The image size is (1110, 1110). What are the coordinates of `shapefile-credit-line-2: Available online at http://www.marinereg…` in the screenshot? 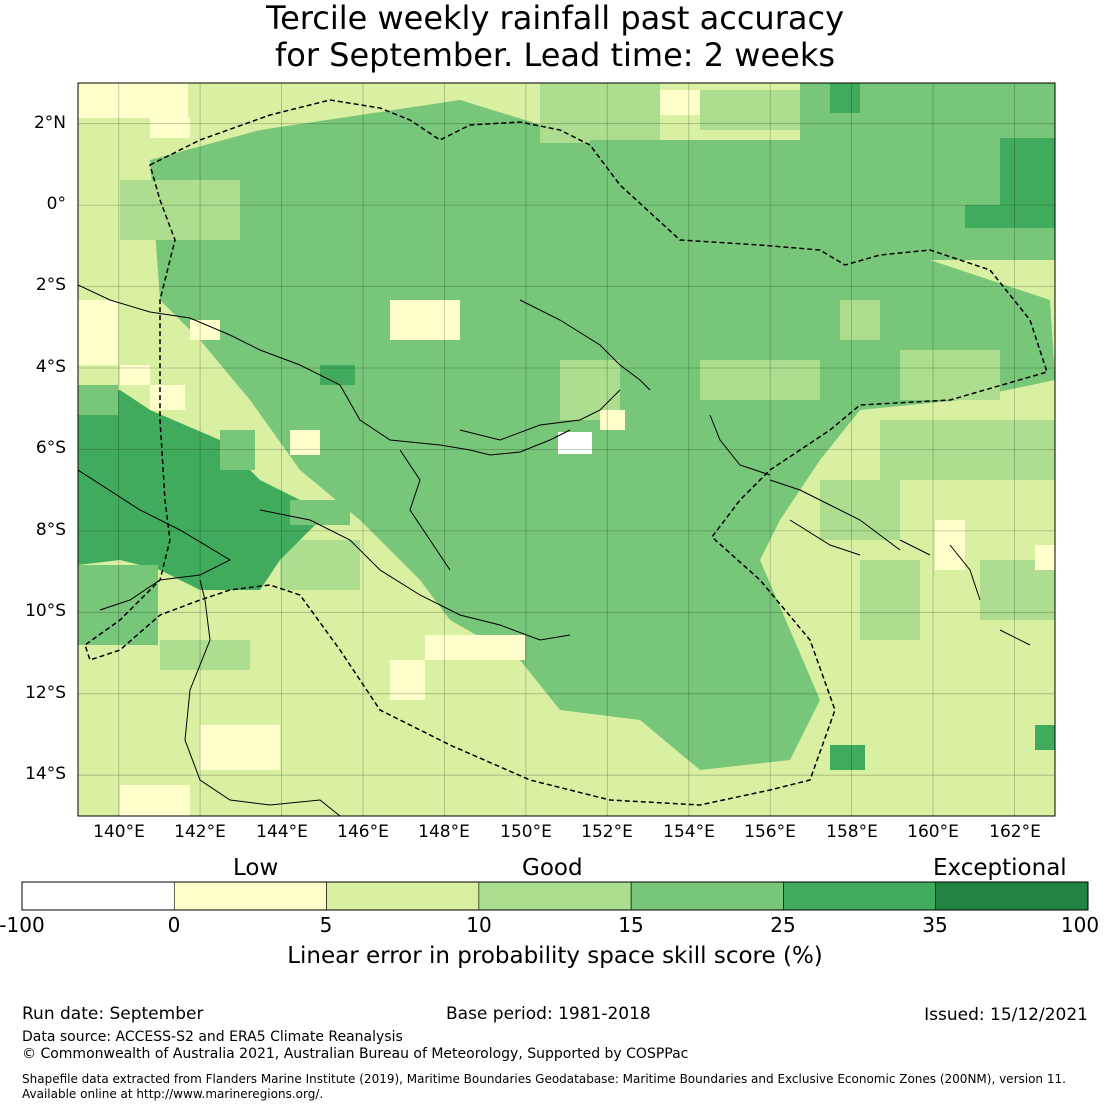 It's located at (173, 1094).